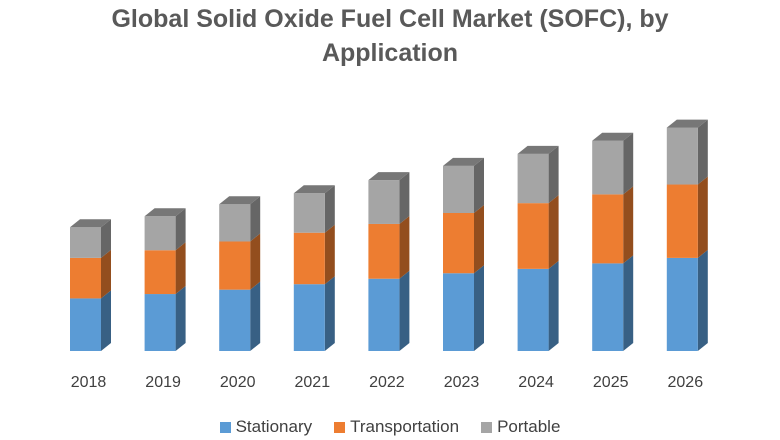 The image size is (780, 440). What do you see at coordinates (479, 185) in the screenshot?
I see `bar-side-portable-2023` at bounding box center [479, 185].